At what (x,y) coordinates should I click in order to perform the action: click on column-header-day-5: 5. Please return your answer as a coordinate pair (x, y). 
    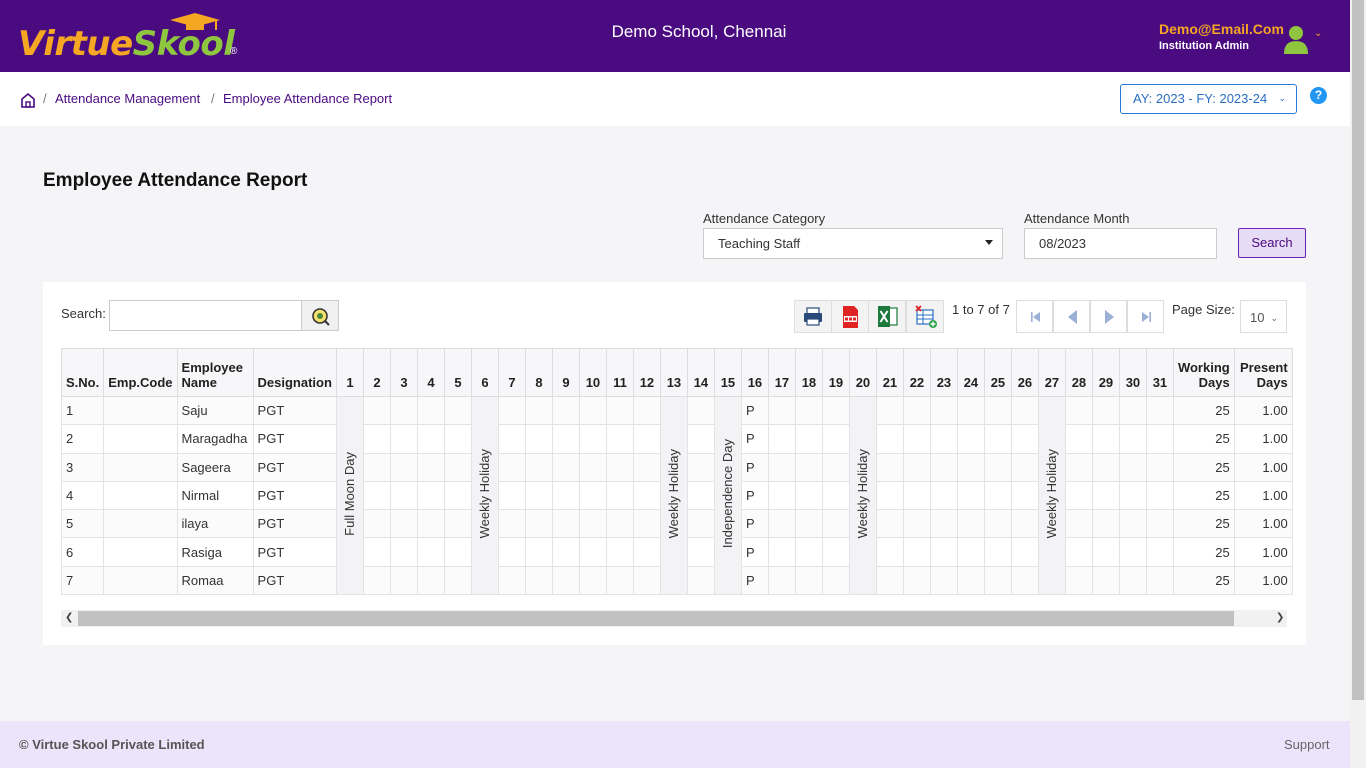
    Looking at the image, I should click on (457, 372).